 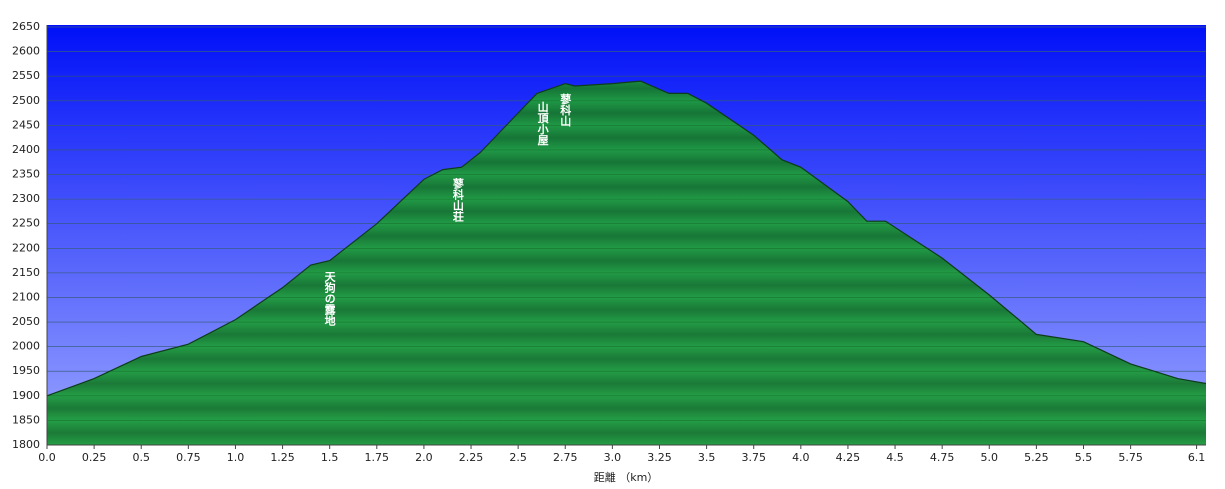 What do you see at coordinates (26, 198) in the screenshot?
I see `y-tick-label: 2300` at bounding box center [26, 198].